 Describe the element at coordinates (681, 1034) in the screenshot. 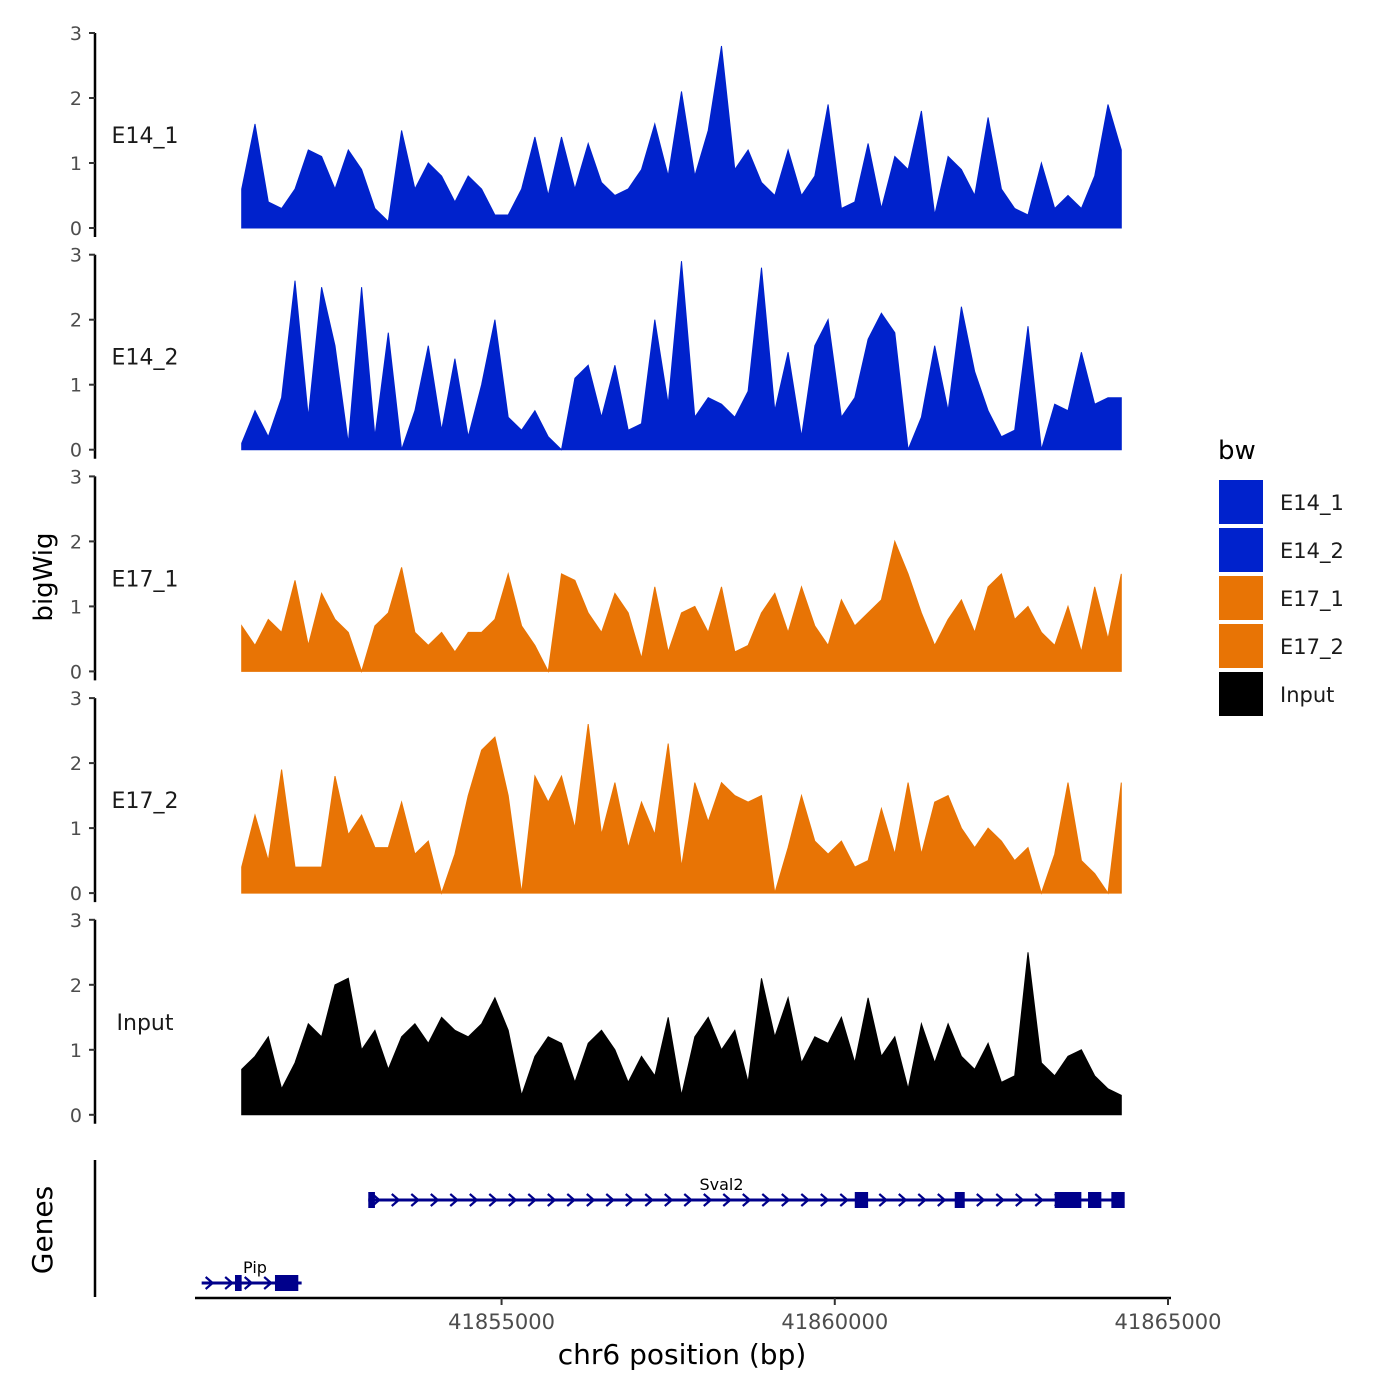

I see `coverage-area-Input` at that location.